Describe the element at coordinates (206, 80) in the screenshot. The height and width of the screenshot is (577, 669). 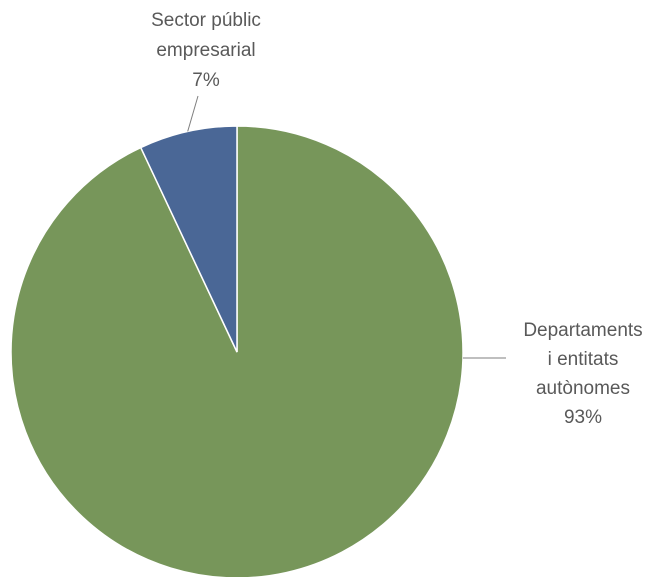
I see `slice-percent-label: 7%` at that location.